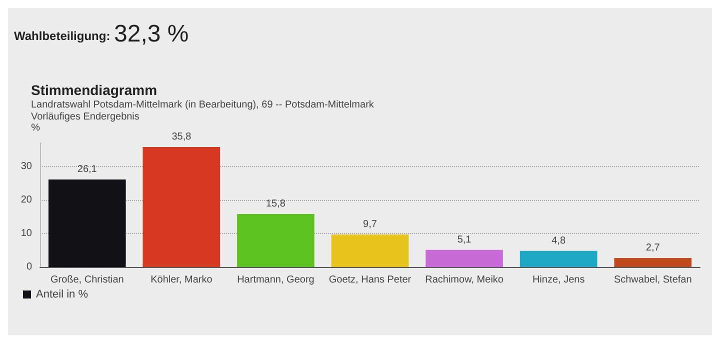 This screenshot has height=343, width=720. Describe the element at coordinates (94, 90) in the screenshot. I see `chart-title: Stimmendiagramm` at that location.